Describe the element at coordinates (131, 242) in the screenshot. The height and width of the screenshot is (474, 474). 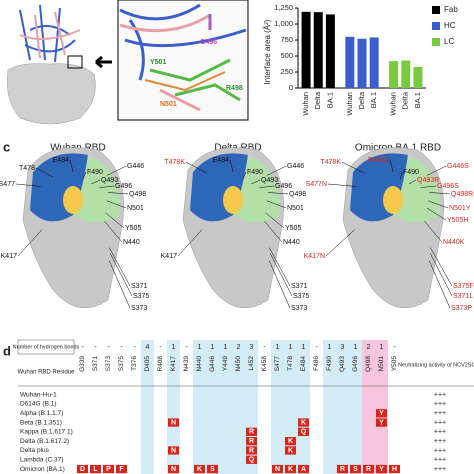
I see `residue-label: N440` at that location.